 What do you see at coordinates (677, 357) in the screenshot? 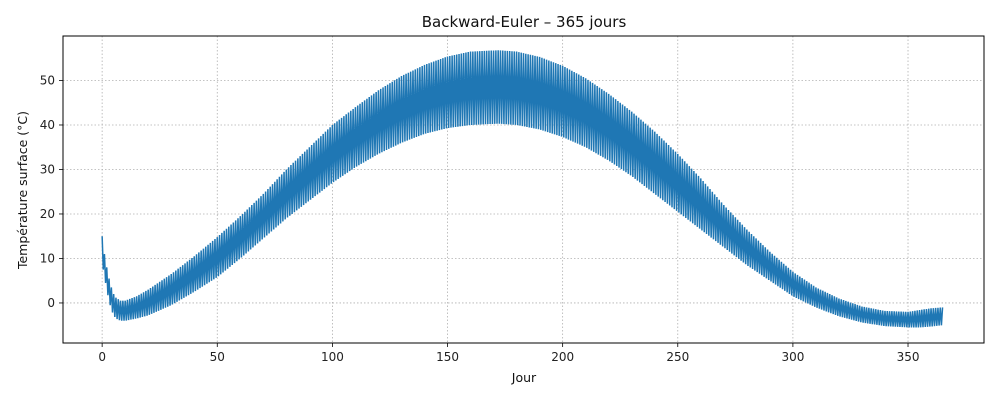
I see `x-tick-label: 250` at bounding box center [677, 357].